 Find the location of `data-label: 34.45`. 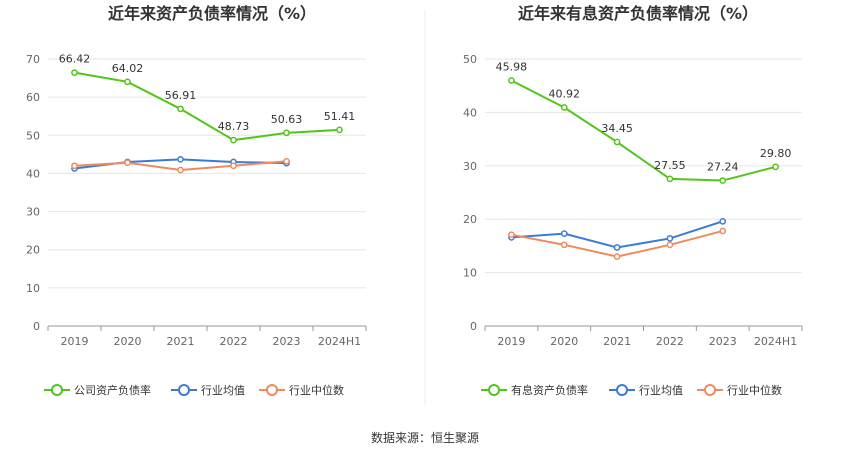

data-label: 34.45 is located at coordinates (617, 128).